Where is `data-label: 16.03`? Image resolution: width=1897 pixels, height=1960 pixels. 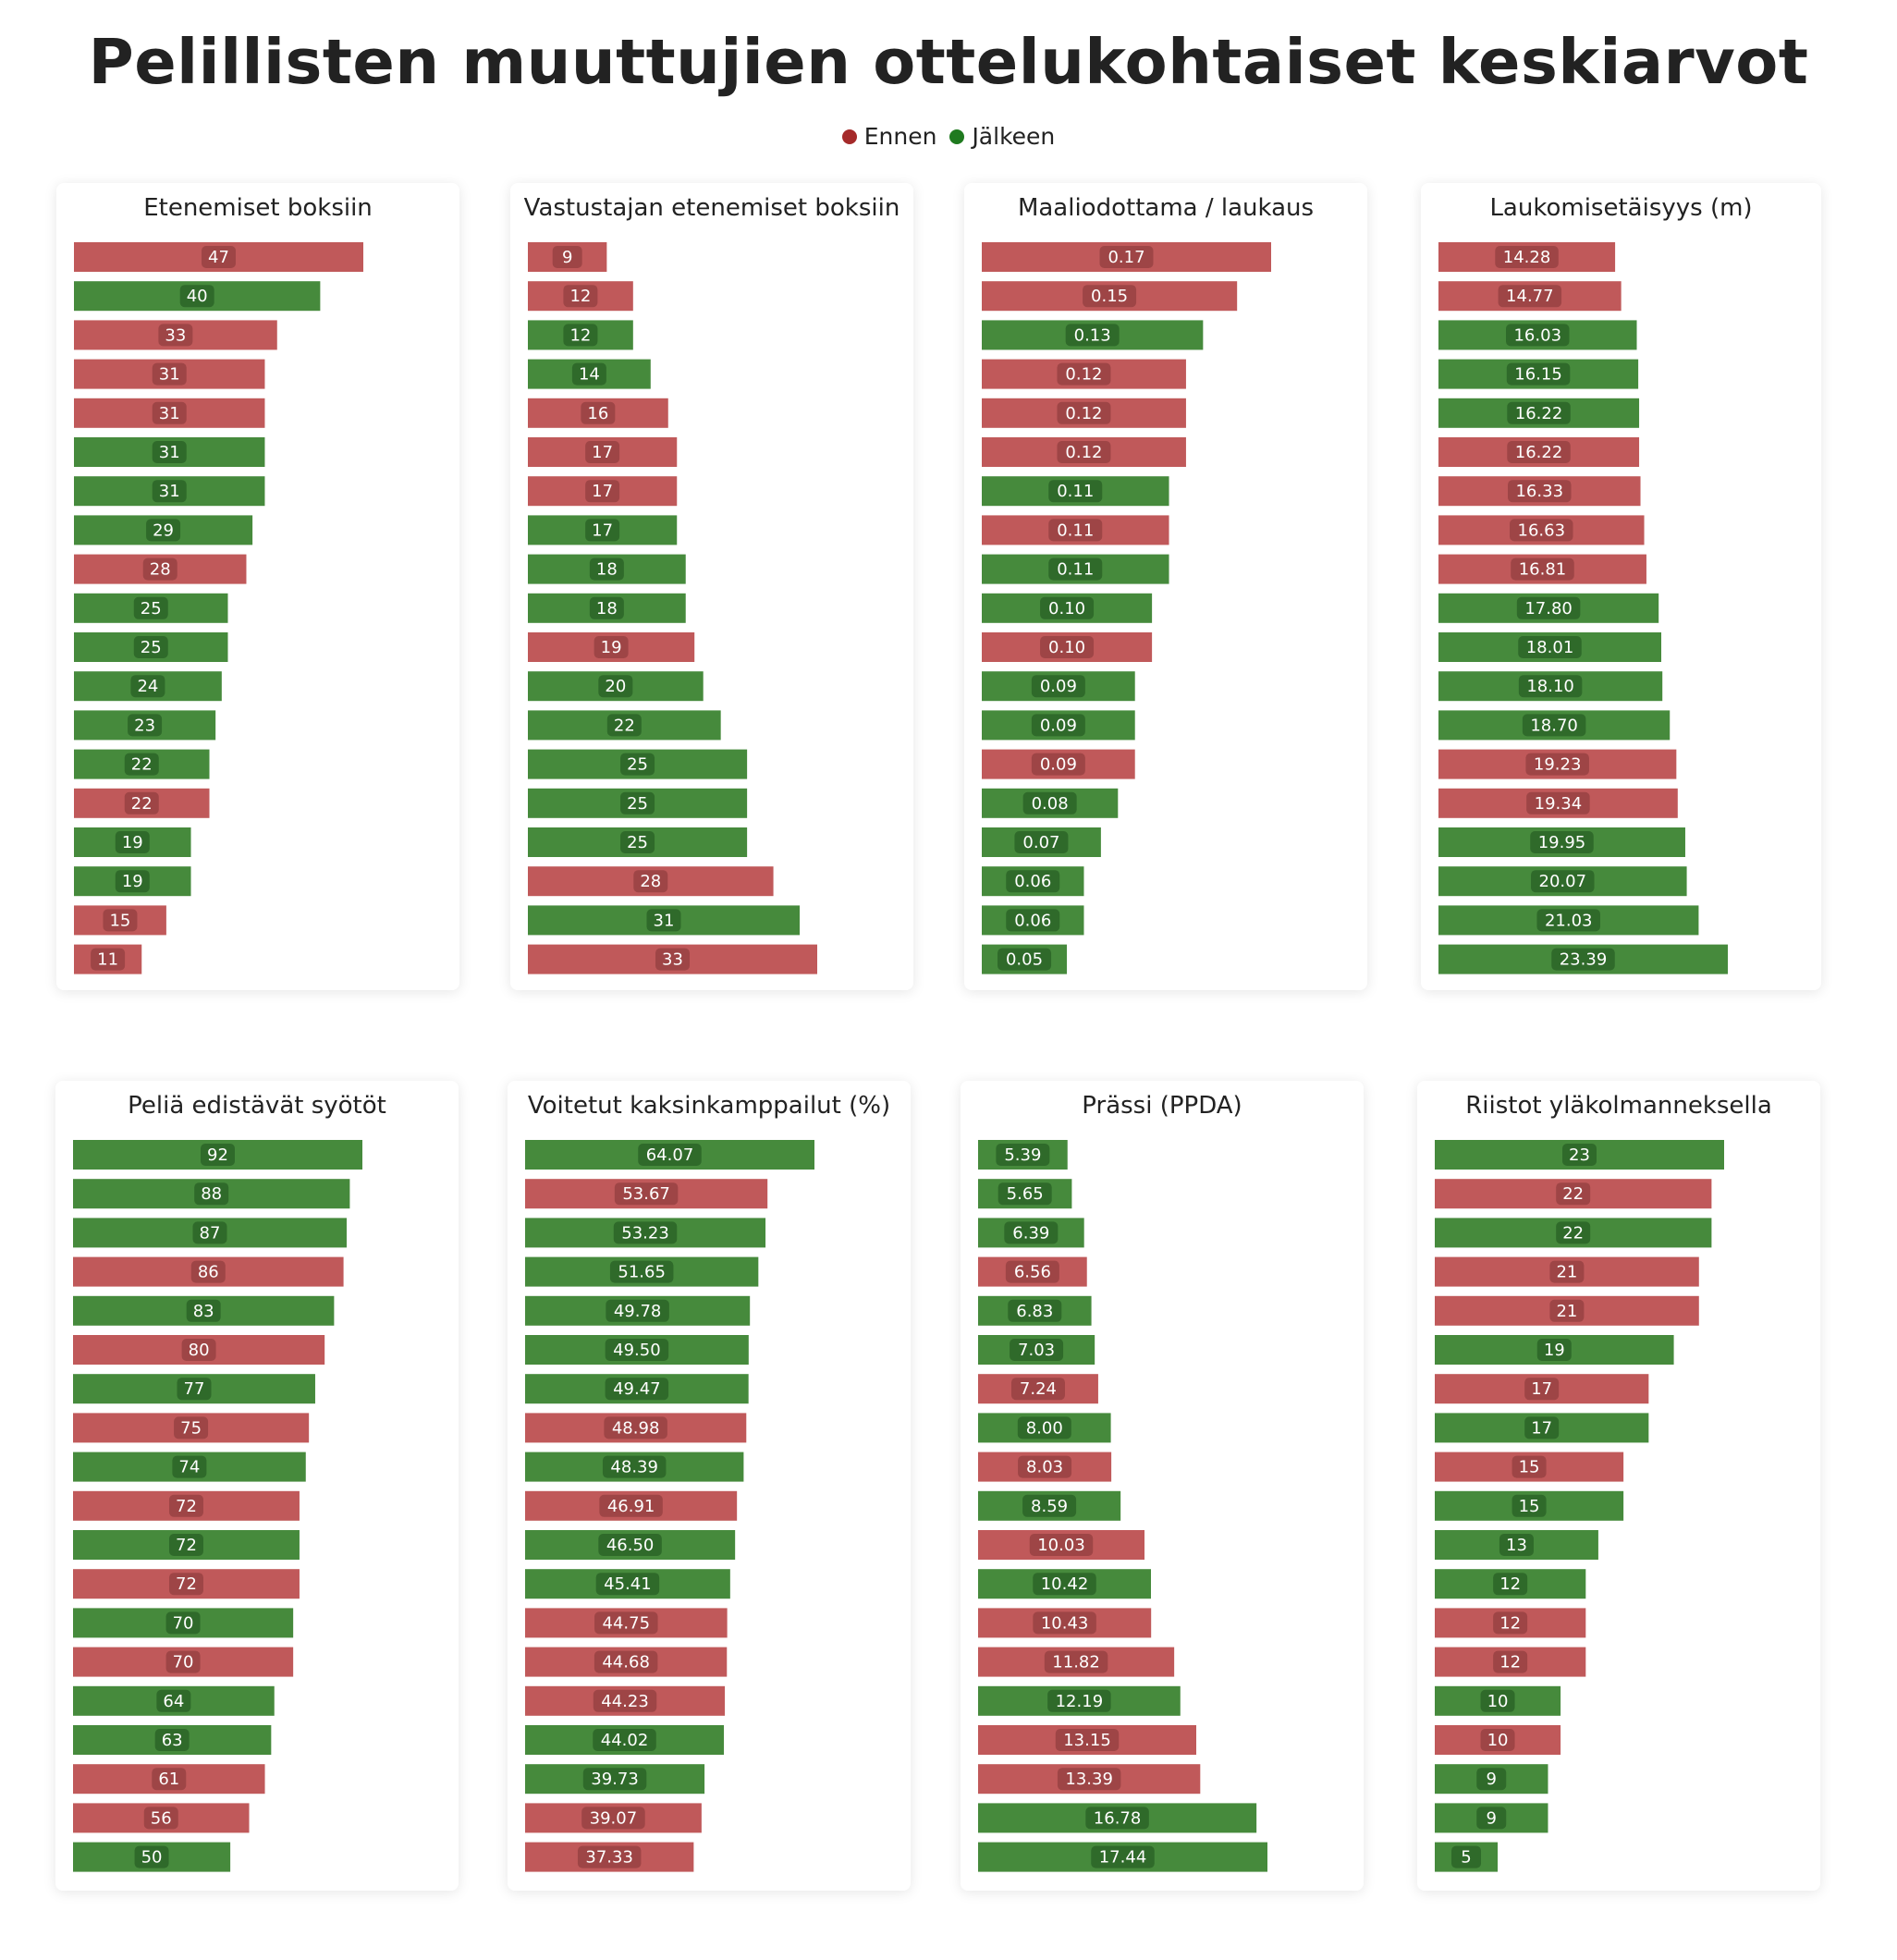 data-label: 16.03 is located at coordinates (1537, 335).